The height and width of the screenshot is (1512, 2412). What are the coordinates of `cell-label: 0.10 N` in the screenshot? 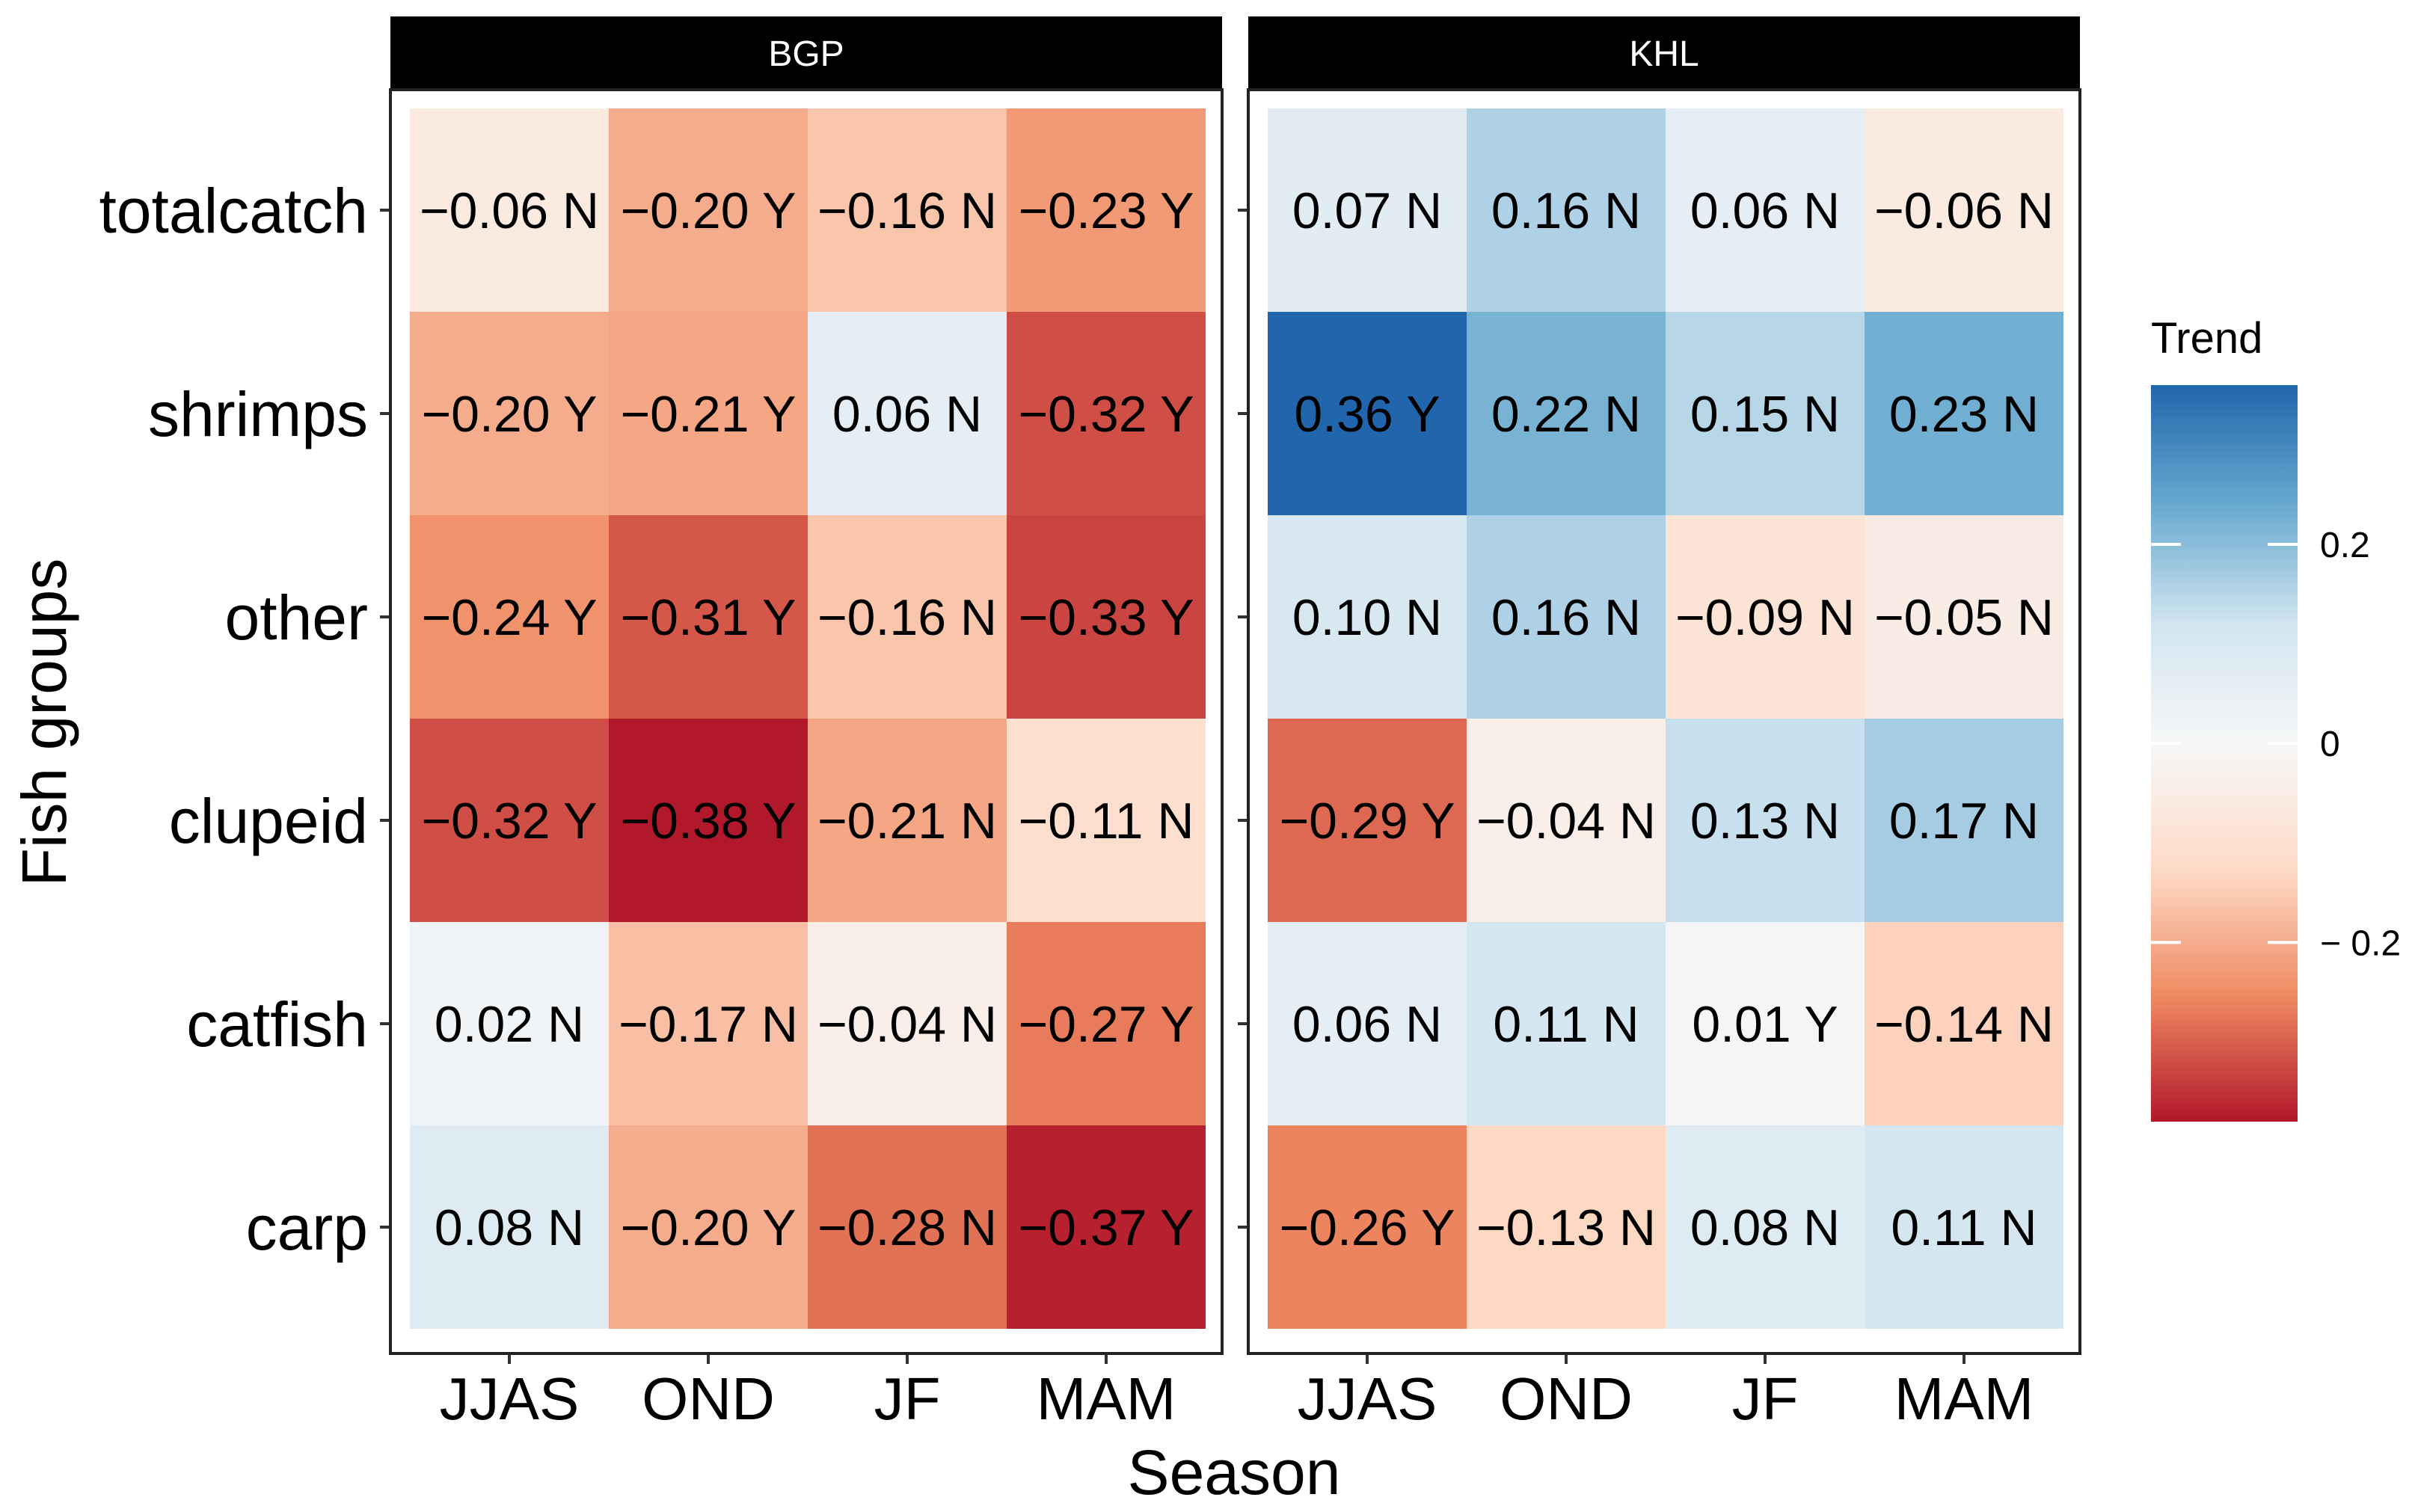 It's located at (1367, 617).